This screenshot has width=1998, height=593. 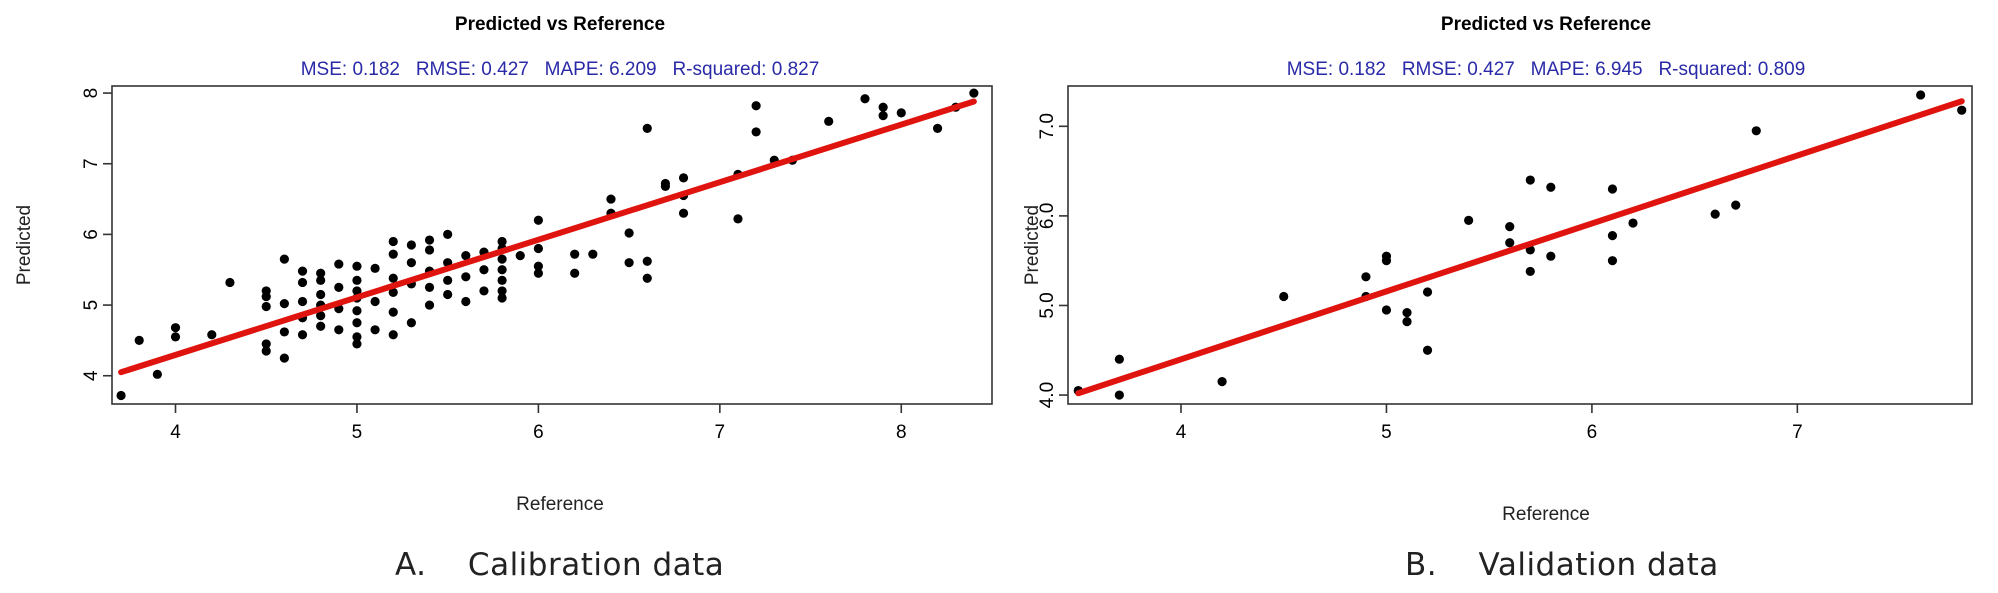 I want to click on panel-a-y-axis: 4 5 6 7 8, so click(x=96, y=234).